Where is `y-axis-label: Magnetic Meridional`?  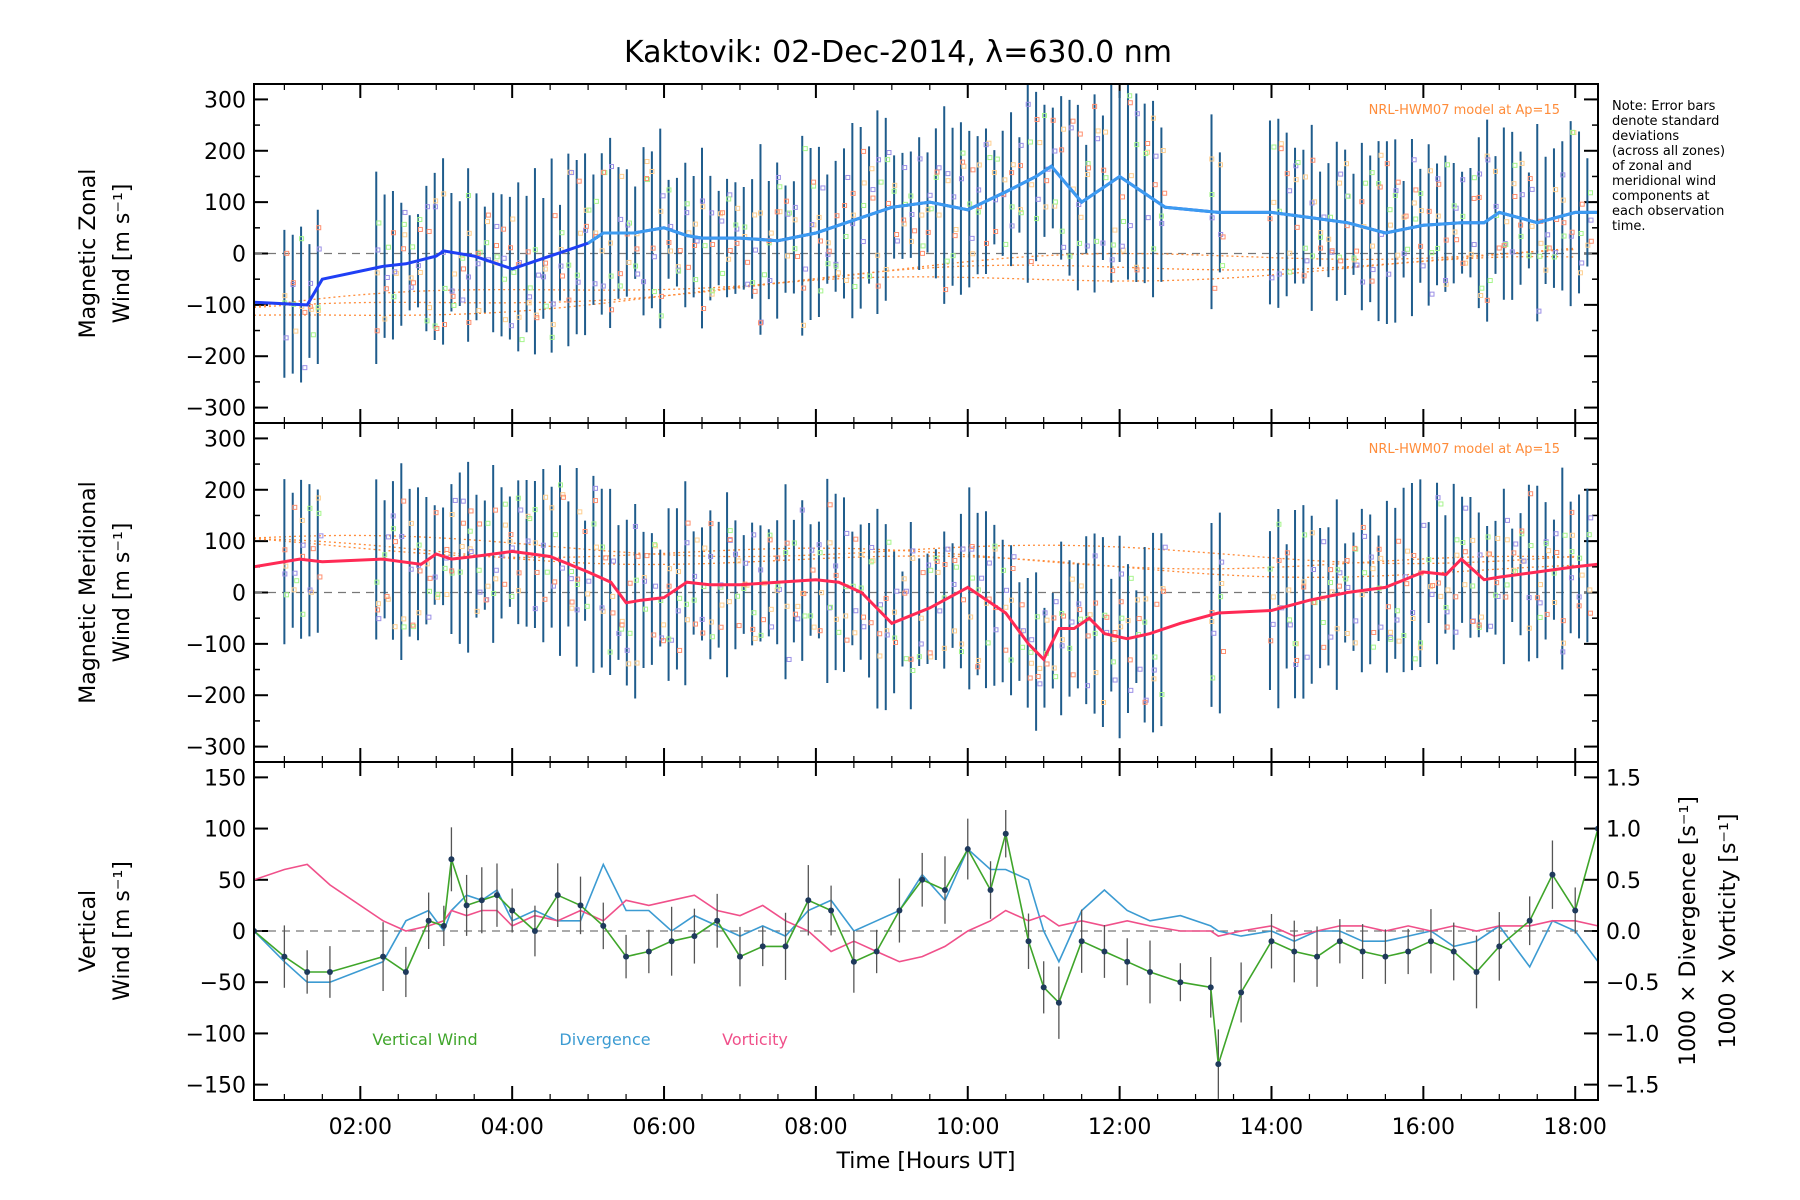 y-axis-label: Magnetic Meridional is located at coordinates (88, 592).